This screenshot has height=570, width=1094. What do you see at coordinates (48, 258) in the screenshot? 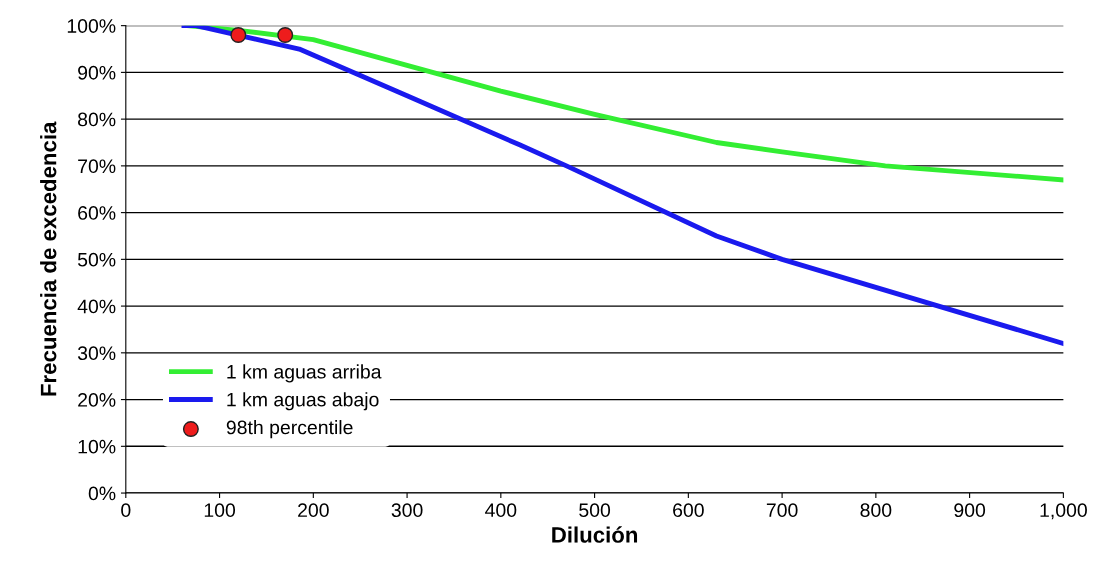
I see `y-axis-title: Frecuencia de excedencia` at bounding box center [48, 258].